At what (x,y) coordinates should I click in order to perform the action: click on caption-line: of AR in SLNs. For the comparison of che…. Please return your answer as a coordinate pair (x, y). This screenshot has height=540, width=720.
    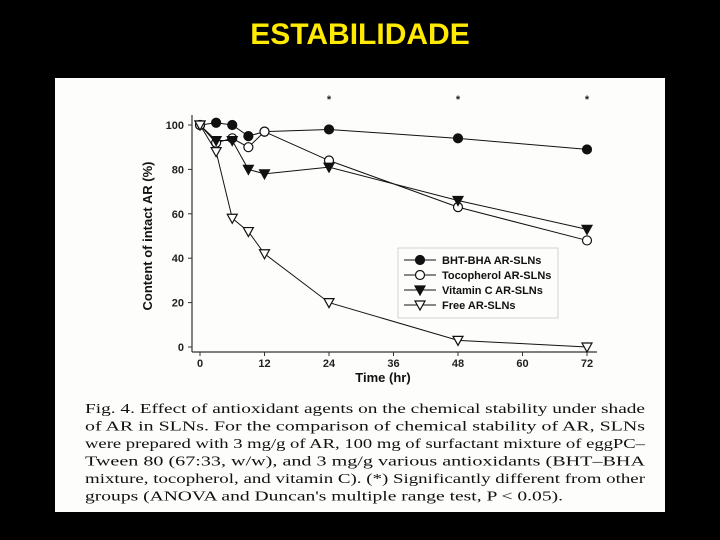
    Looking at the image, I should click on (365, 426).